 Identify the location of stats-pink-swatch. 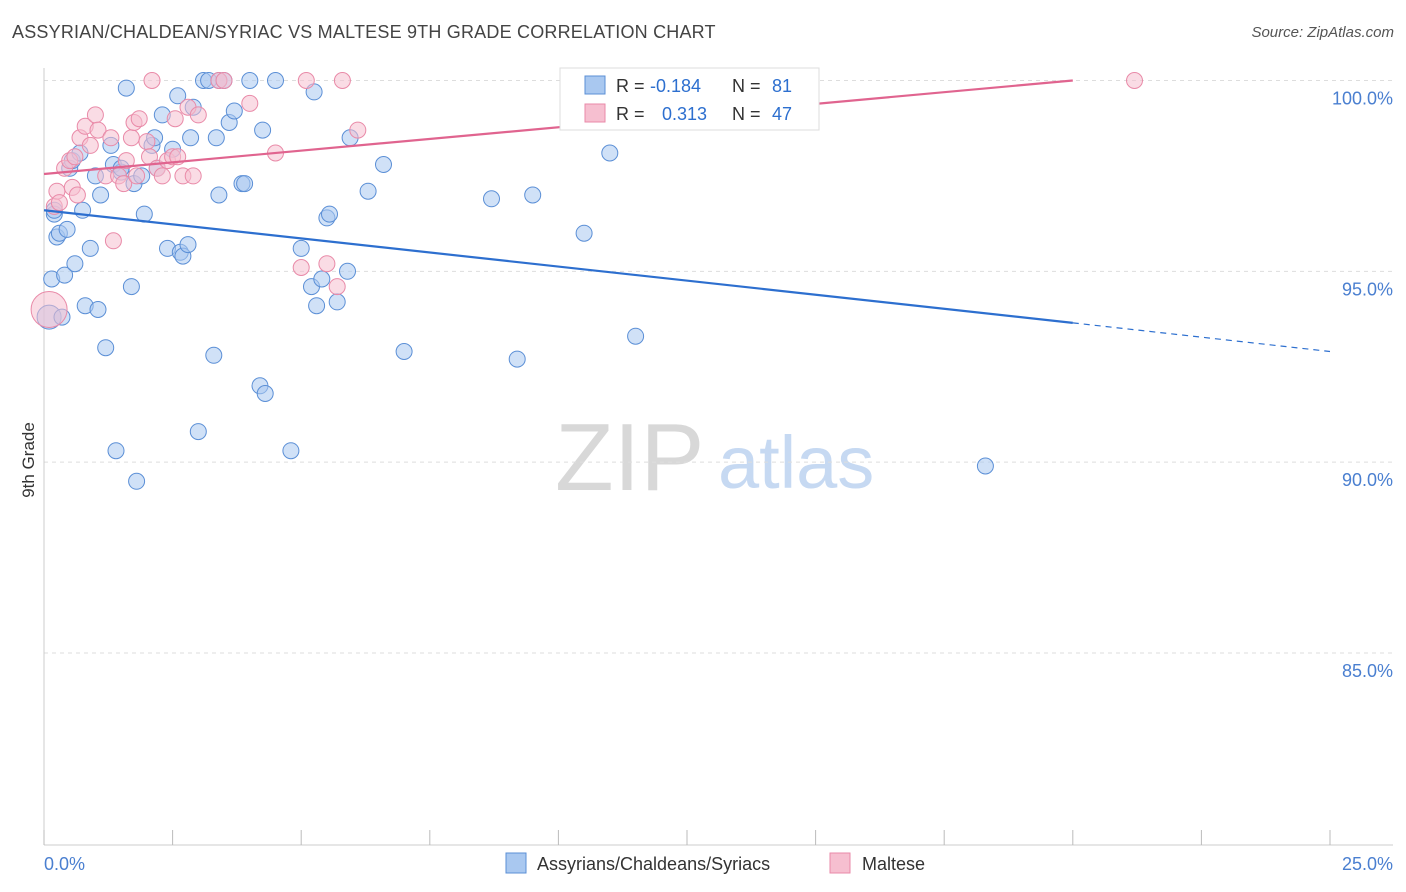
(595, 113).